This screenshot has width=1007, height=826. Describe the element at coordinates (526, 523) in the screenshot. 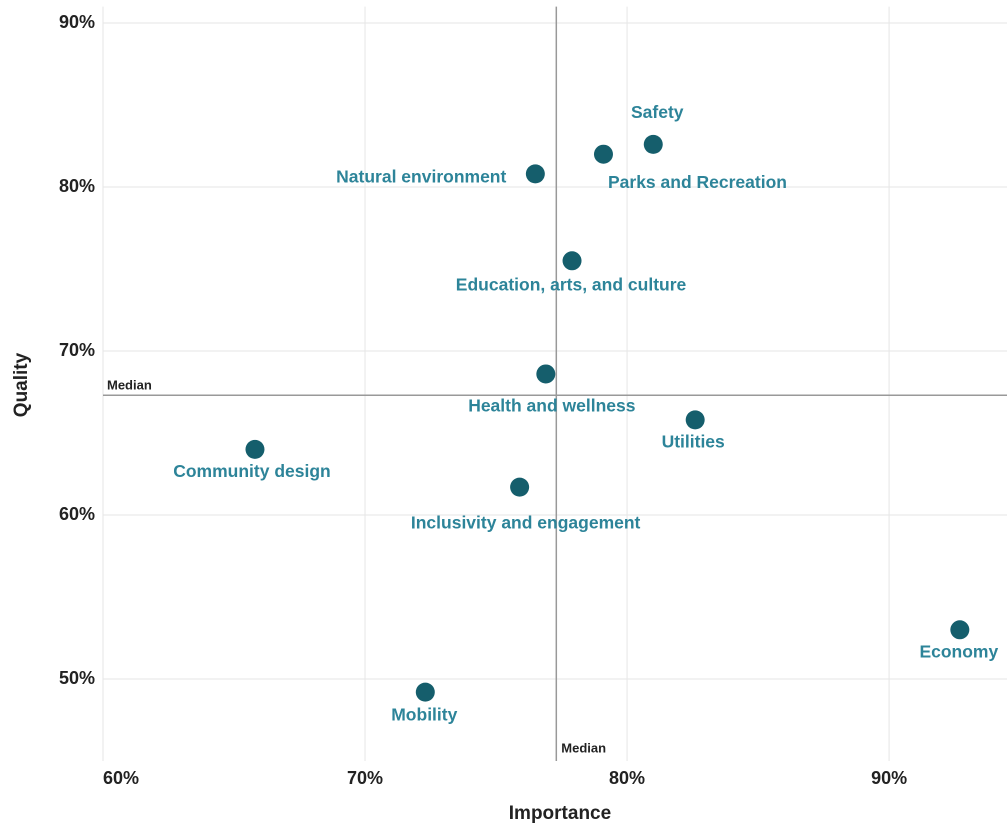

I see `point-label: Inclusivity and engagement` at that location.